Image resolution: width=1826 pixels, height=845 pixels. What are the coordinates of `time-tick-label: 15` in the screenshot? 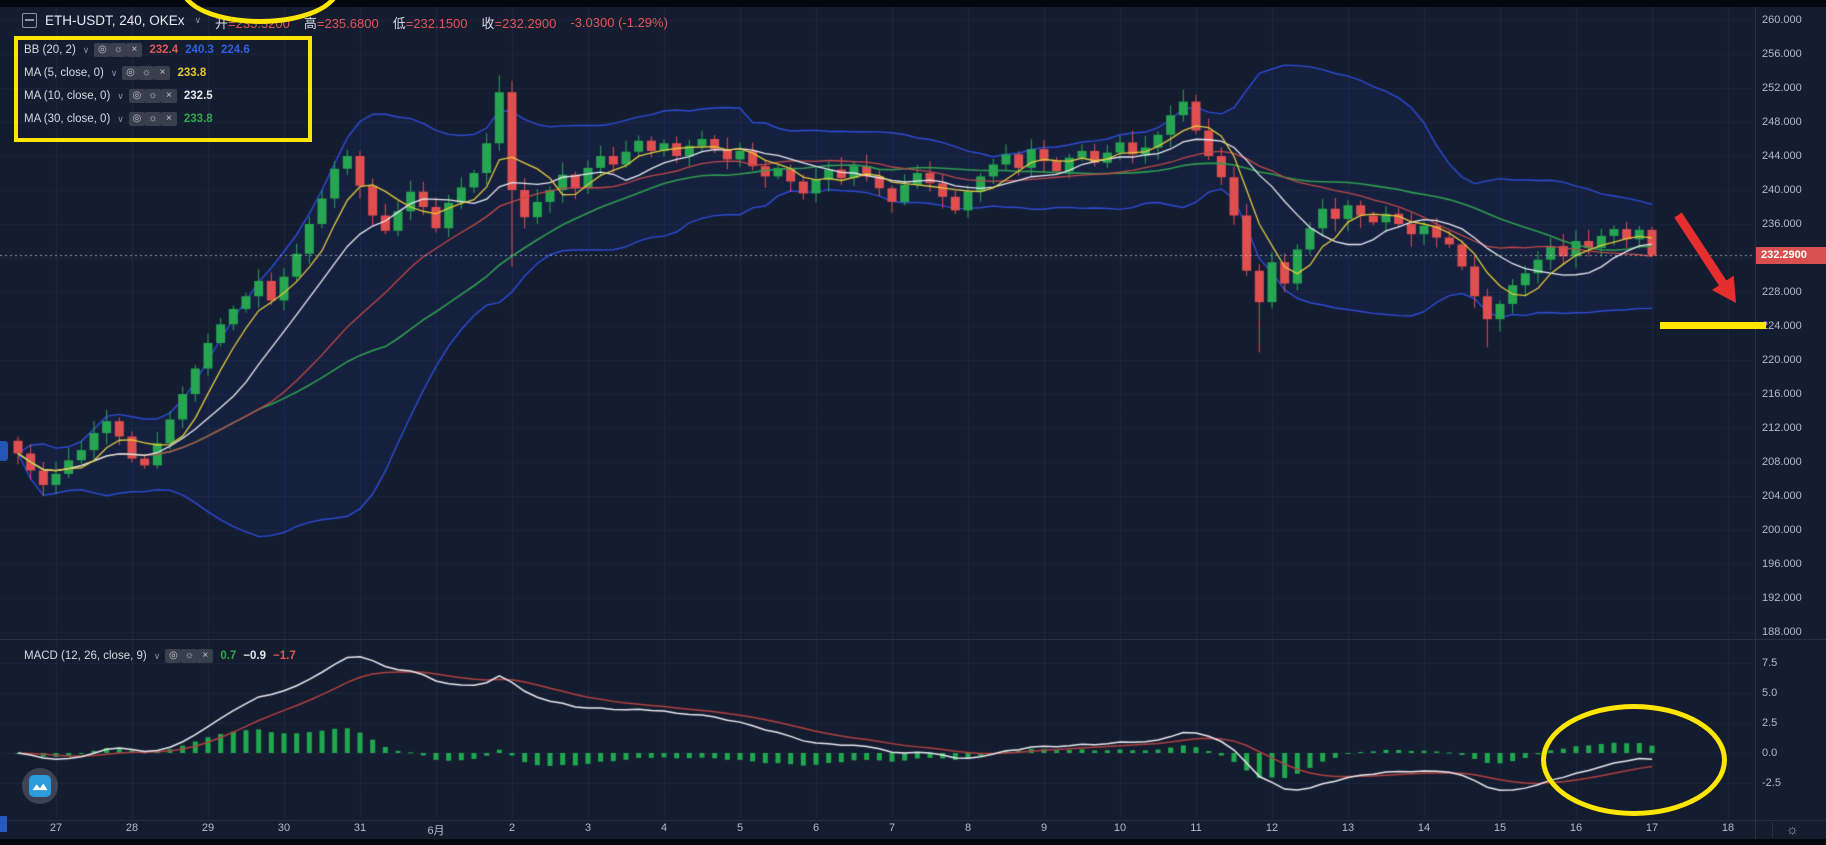 It's located at (1500, 828).